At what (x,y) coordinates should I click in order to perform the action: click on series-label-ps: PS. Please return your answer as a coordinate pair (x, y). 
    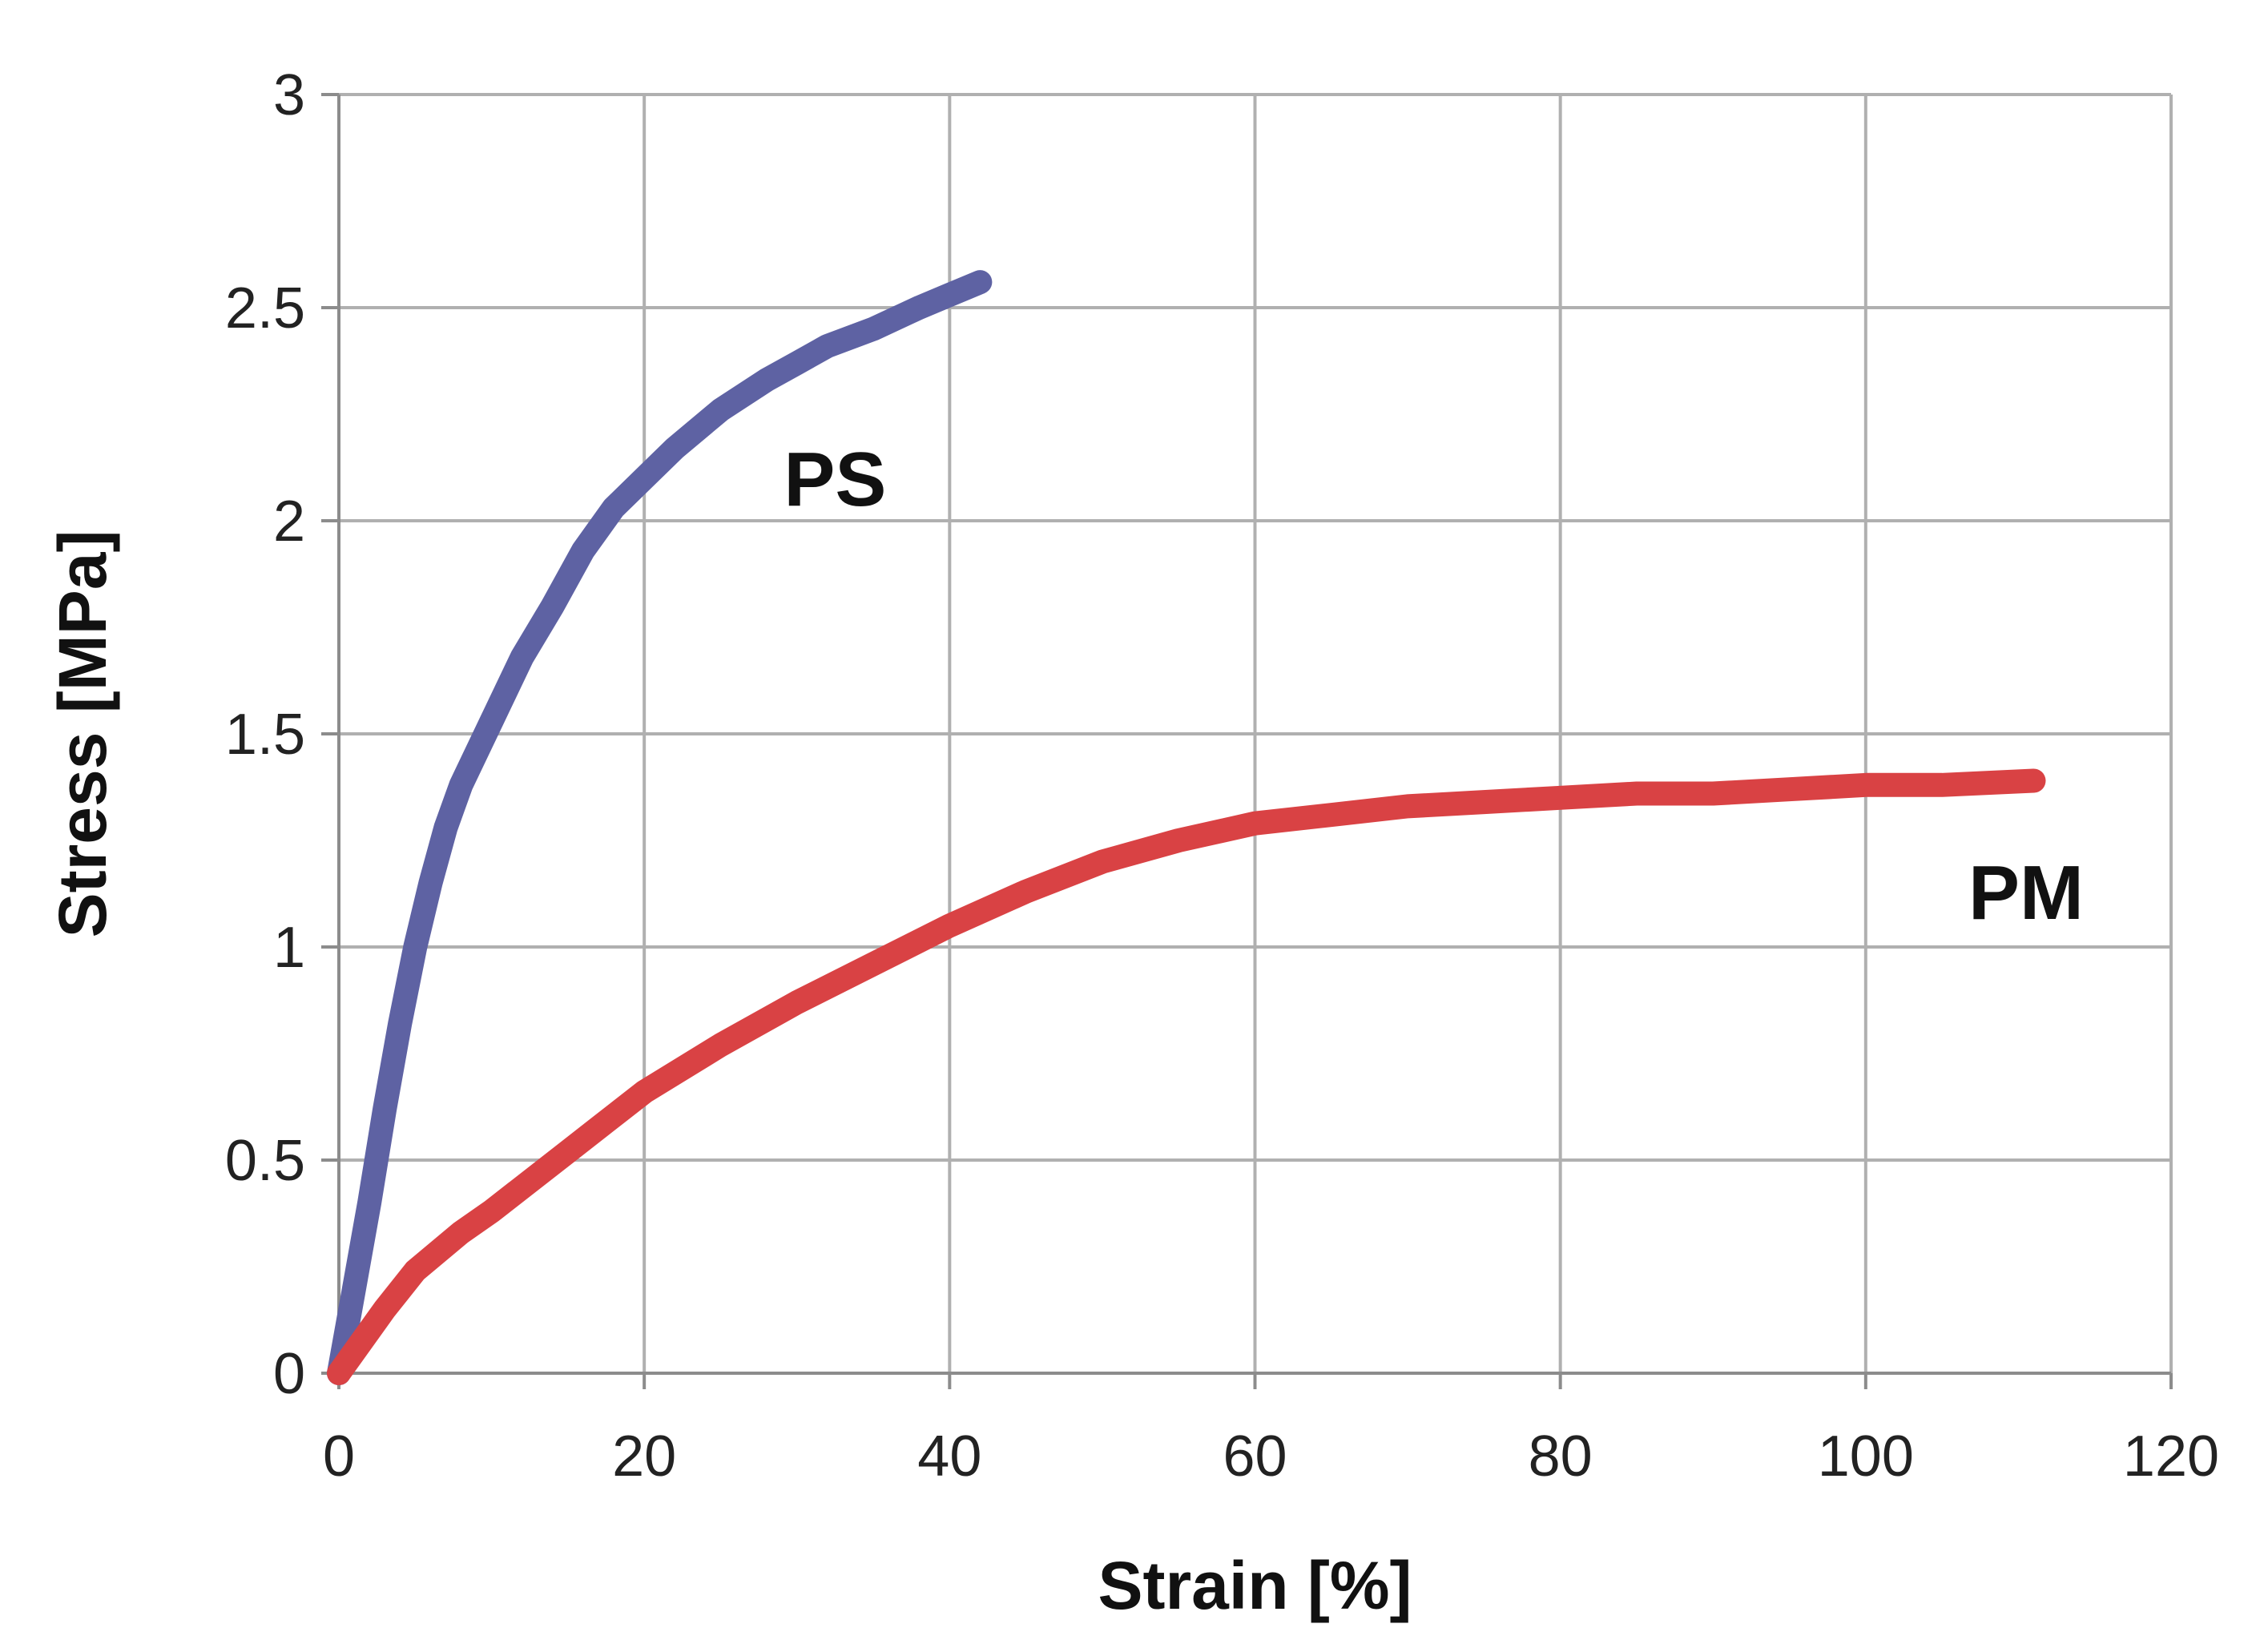
    Looking at the image, I should click on (835, 480).